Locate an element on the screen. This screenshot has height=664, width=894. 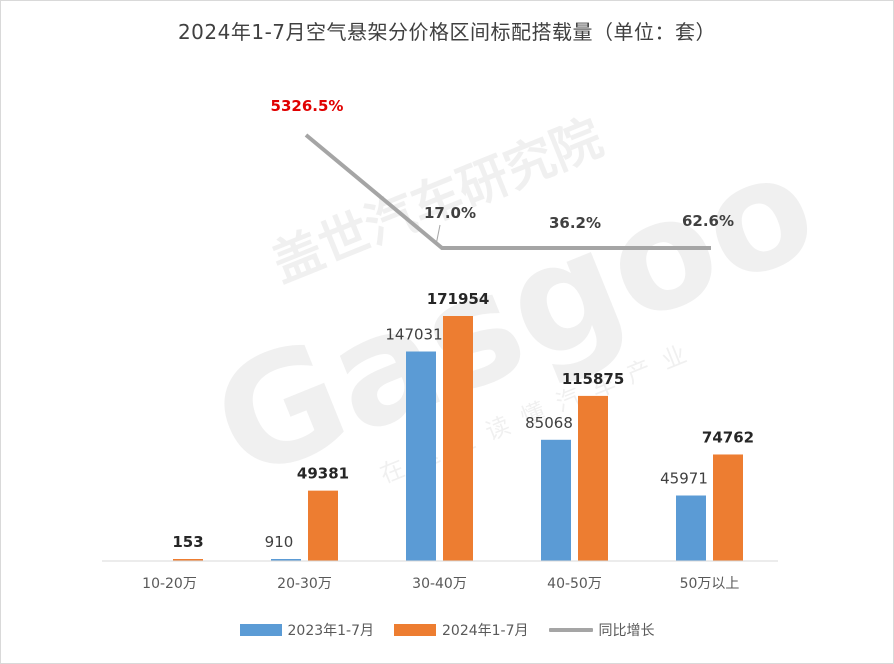
bar-value-label: 910 is located at coordinates (279, 542).